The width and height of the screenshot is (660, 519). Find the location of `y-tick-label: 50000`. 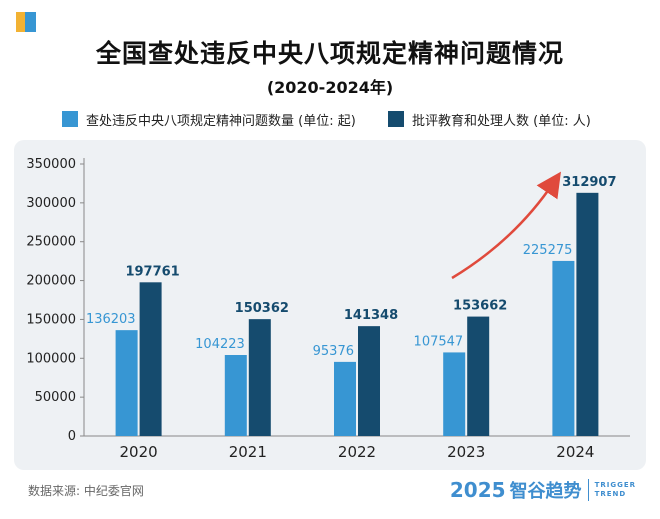

y-tick-label: 50000 is located at coordinates (55, 397).